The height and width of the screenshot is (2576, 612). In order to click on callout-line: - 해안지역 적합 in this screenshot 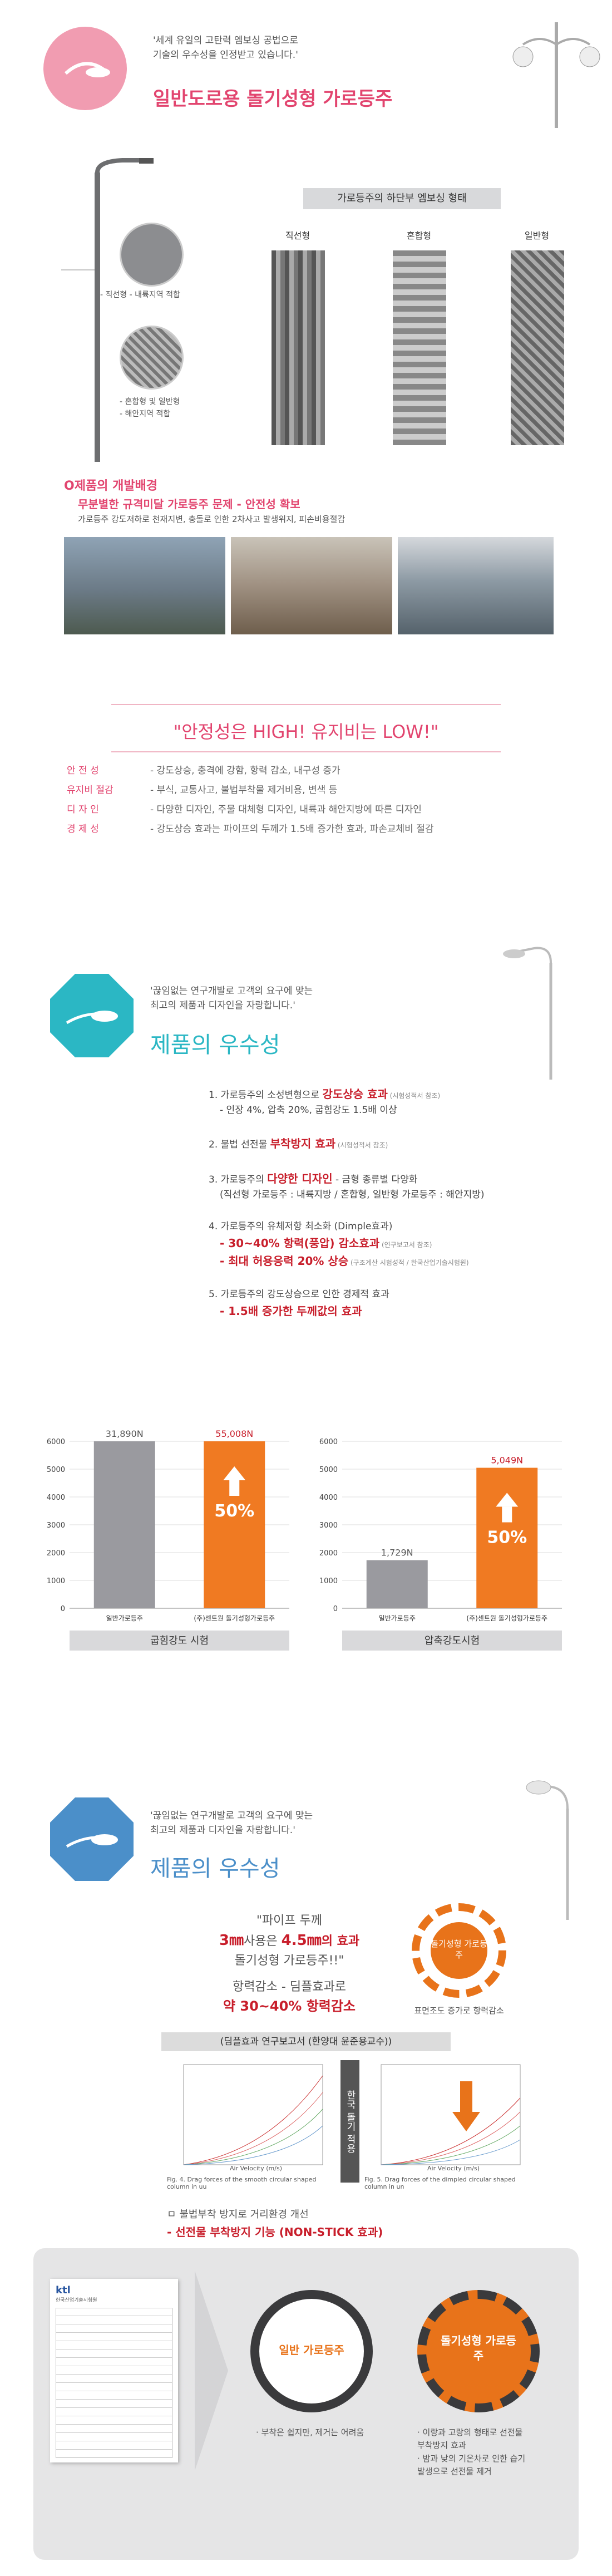, I will do `click(145, 413)`.